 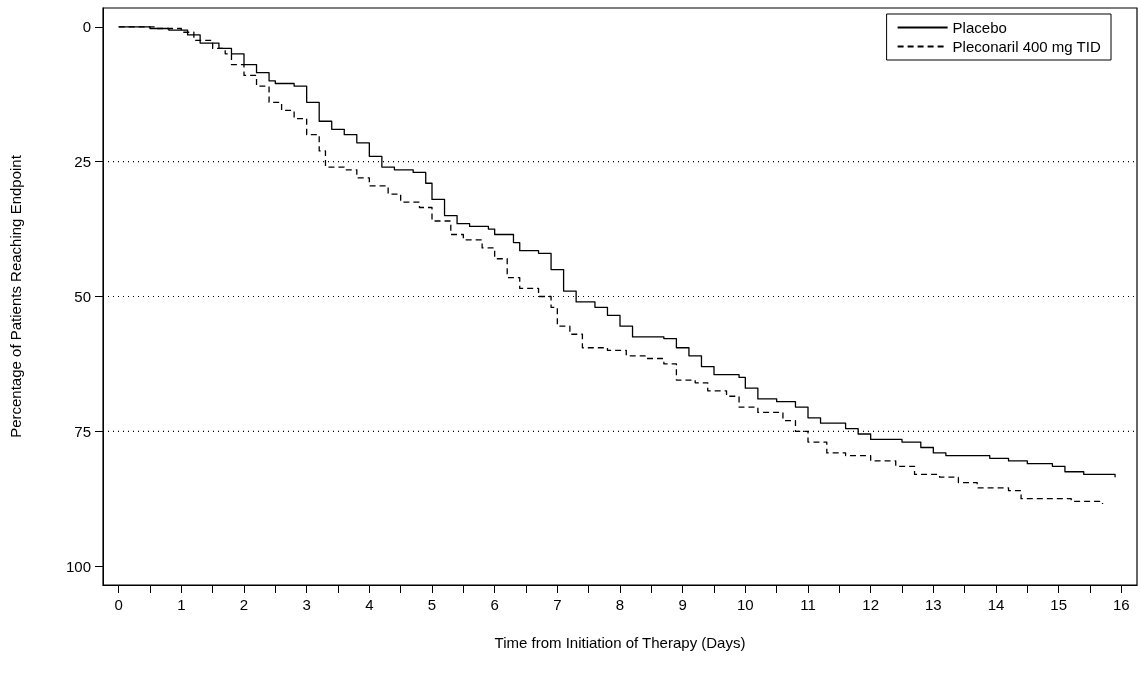 What do you see at coordinates (82, 296) in the screenshot?
I see `y-tick-label: 50` at bounding box center [82, 296].